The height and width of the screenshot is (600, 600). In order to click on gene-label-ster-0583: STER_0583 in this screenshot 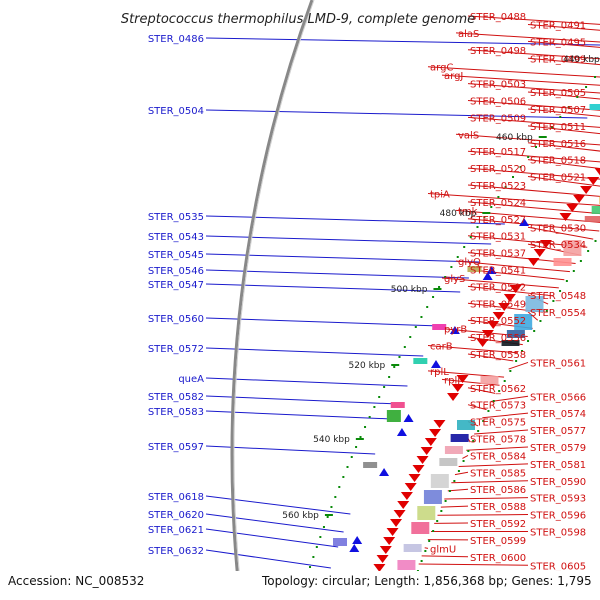, I will do `click(176, 412)`.